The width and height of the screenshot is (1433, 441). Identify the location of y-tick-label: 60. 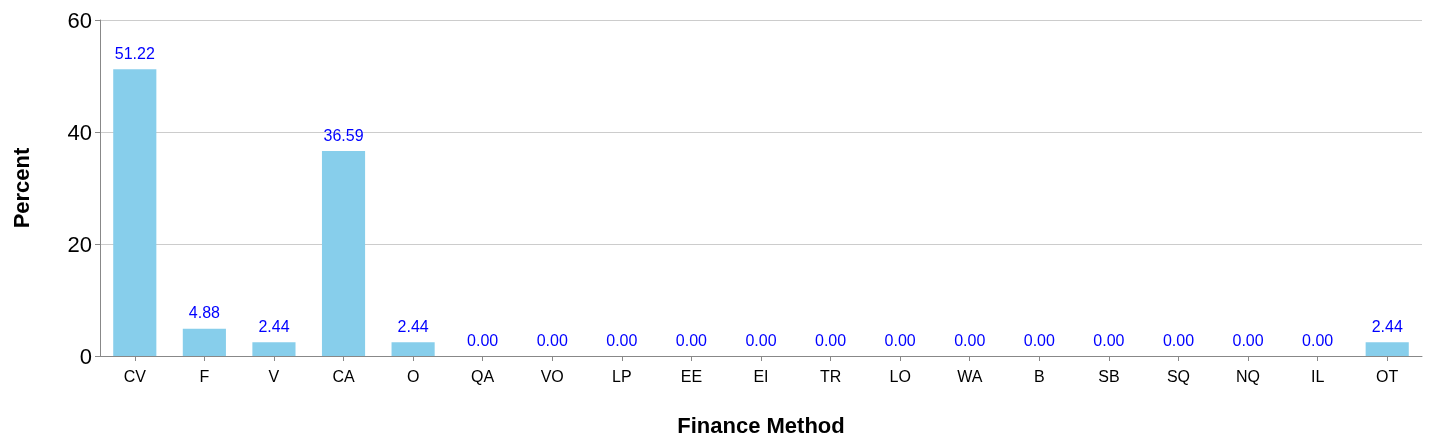
(79, 20).